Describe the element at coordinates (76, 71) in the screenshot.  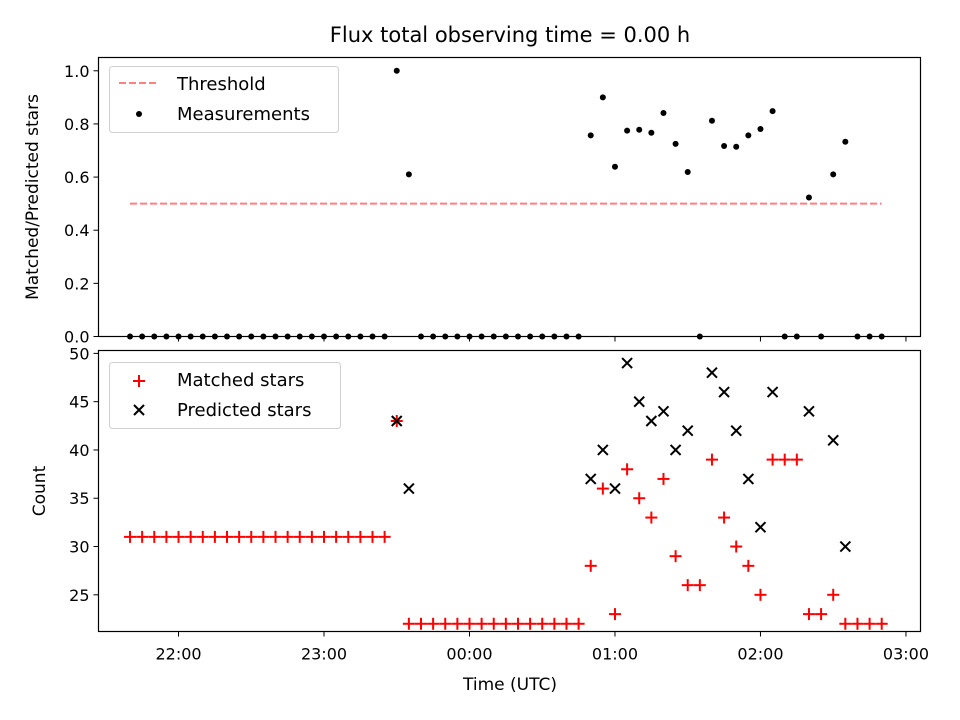
I see `y-tick-label: 1.0` at that location.